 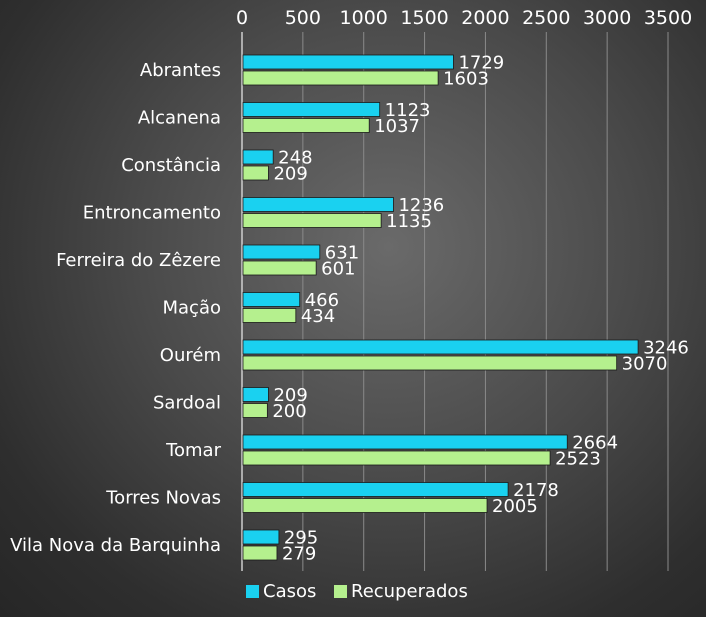 I want to click on category-label: Mação, so click(x=192, y=308).